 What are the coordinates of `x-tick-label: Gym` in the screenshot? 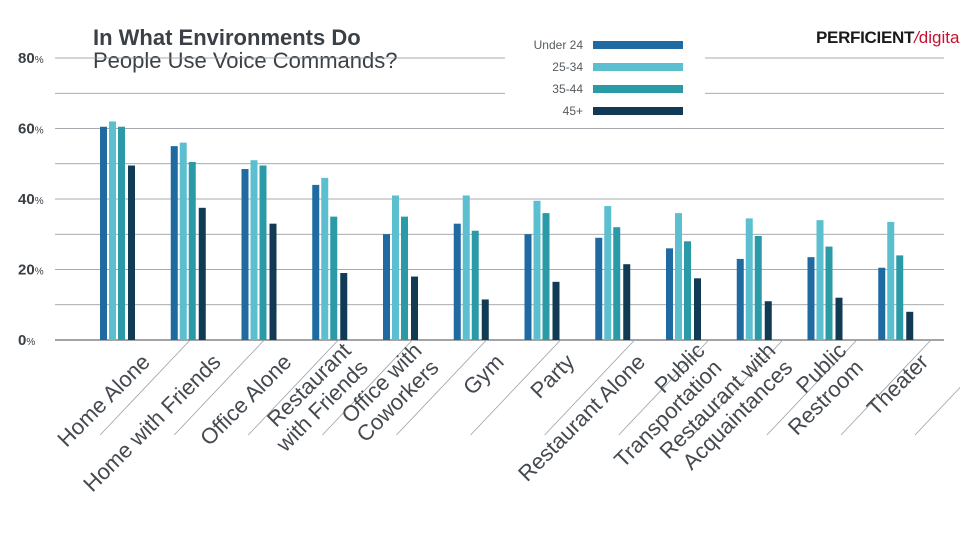 It's located at (483, 374).